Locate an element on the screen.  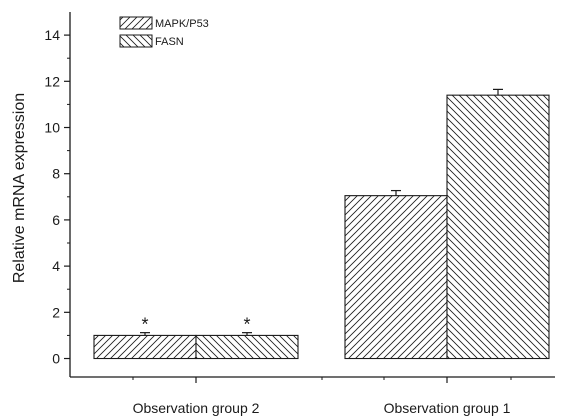
y-tick-label: 10 is located at coordinates (52, 128).